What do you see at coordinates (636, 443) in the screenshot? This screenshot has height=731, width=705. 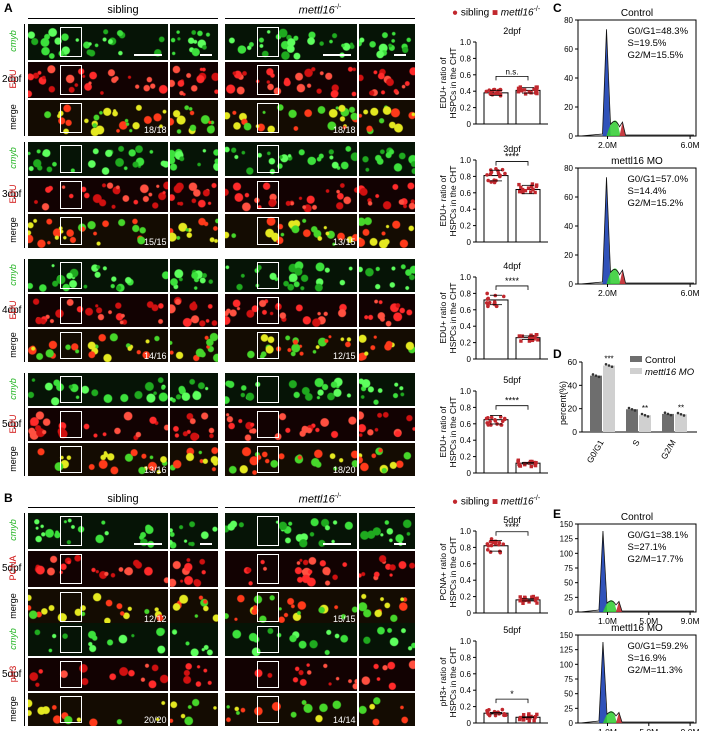 I see `d-xtick-label-1: S` at bounding box center [636, 443].